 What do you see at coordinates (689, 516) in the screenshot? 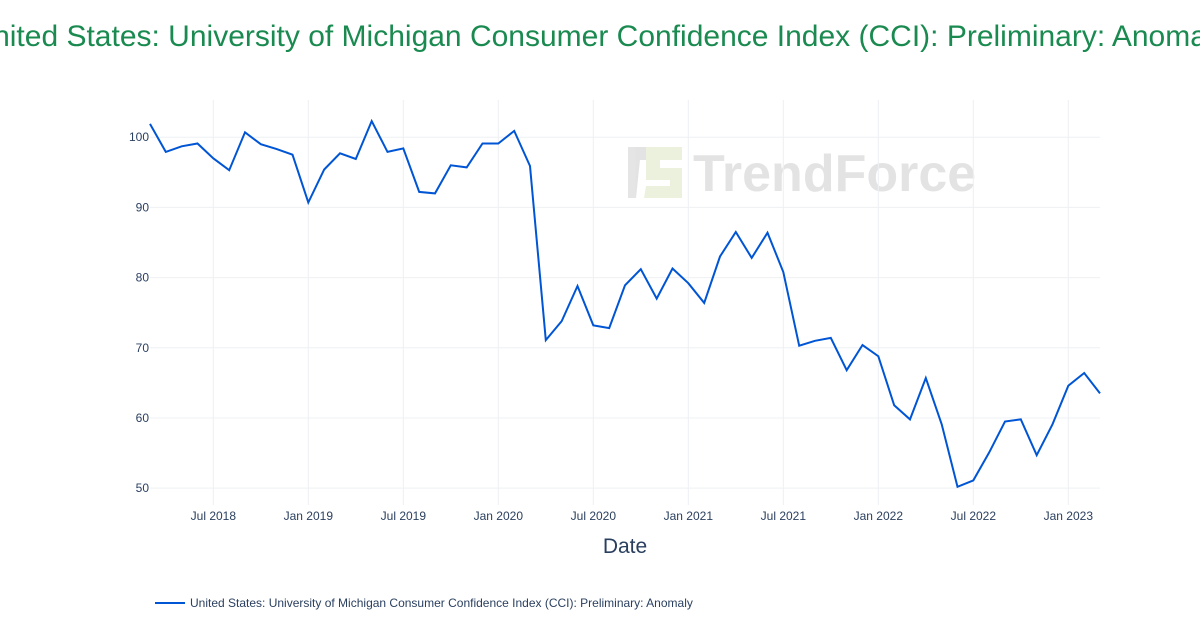
I see `x-tick-label: Jan 2021` at bounding box center [689, 516].